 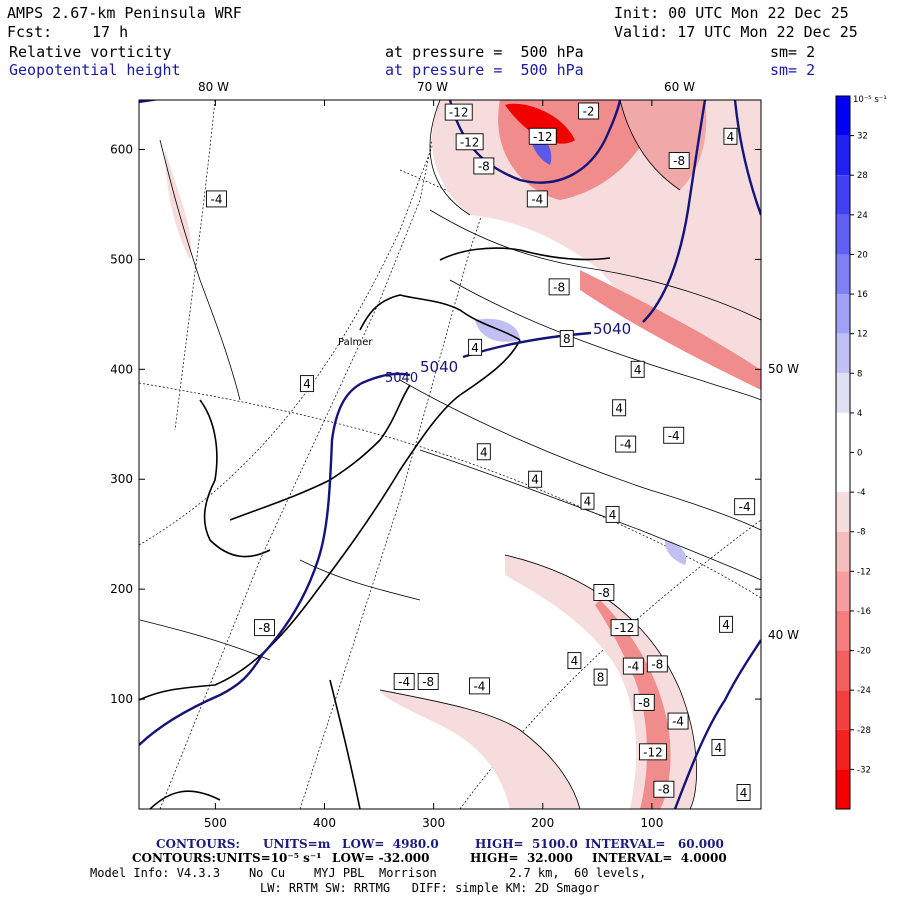 I want to click on colorbar-tick-label: 24, so click(x=862, y=216).